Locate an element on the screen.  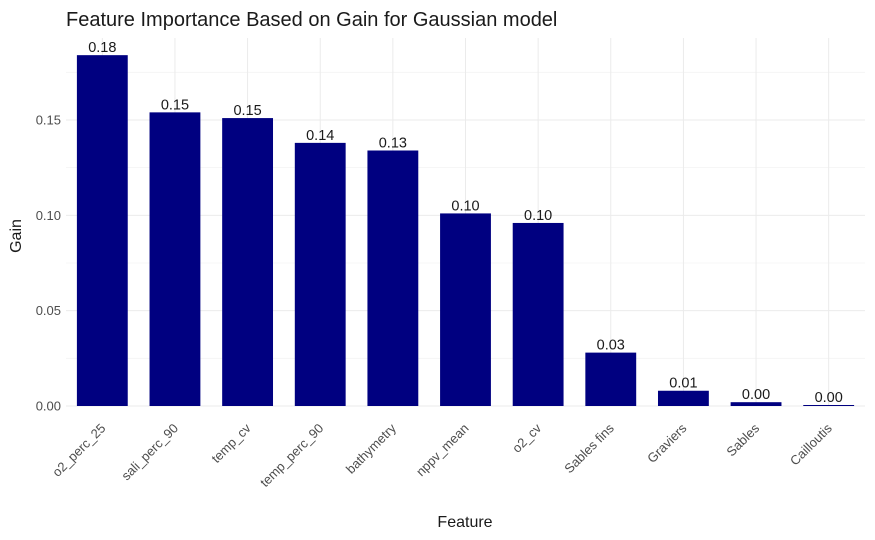
x-tick-label: Graviers is located at coordinates (667, 443).